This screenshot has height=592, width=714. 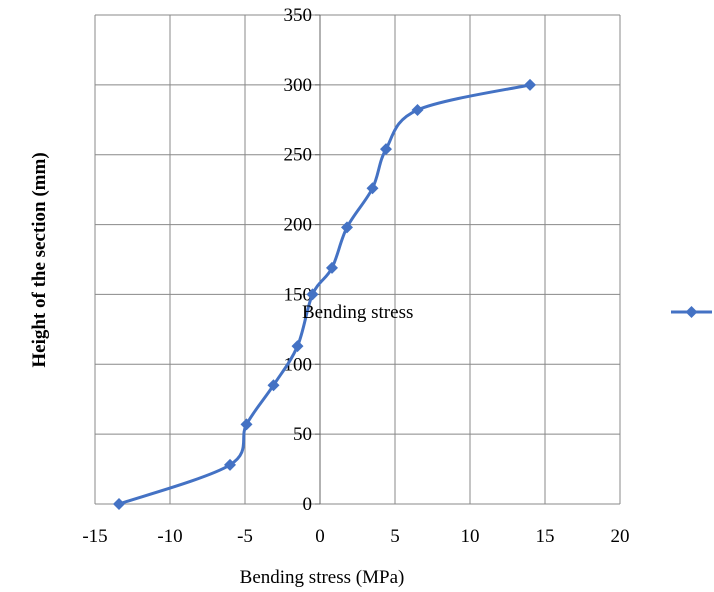 What do you see at coordinates (169, 536) in the screenshot?
I see `x-tick-label: -10` at bounding box center [169, 536].